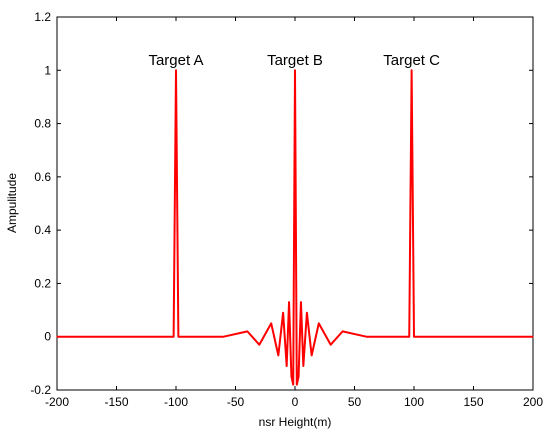  What do you see at coordinates (116, 402) in the screenshot?
I see `x-tick-label: -150` at bounding box center [116, 402].